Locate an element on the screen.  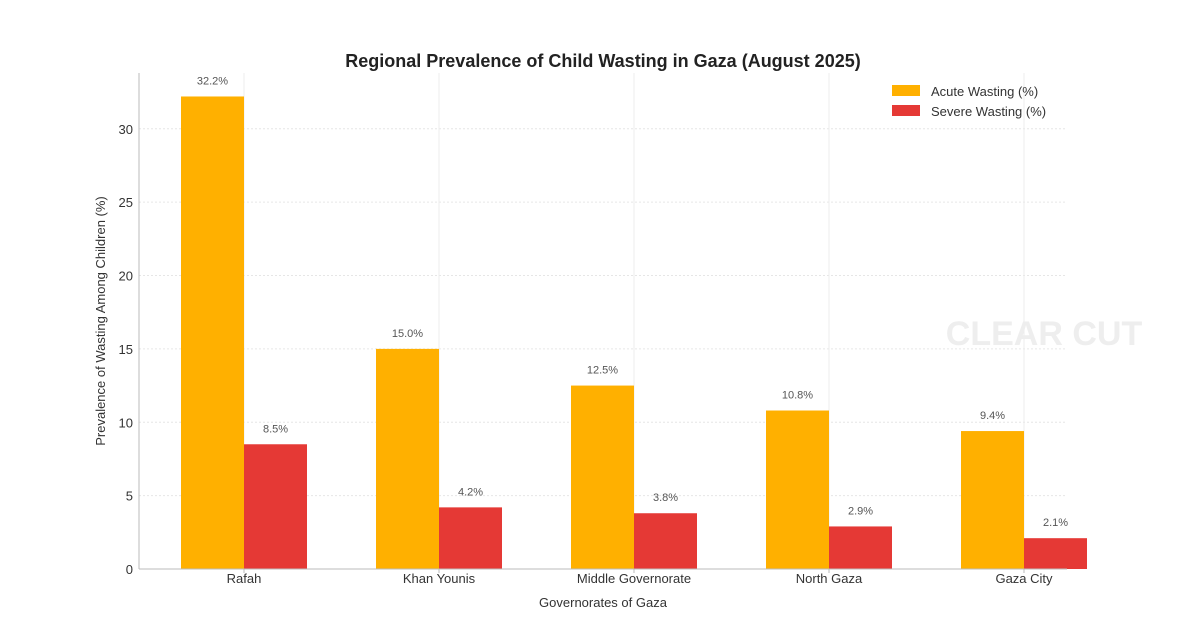
data-label-severe: 2.1% is located at coordinates (1055, 523).